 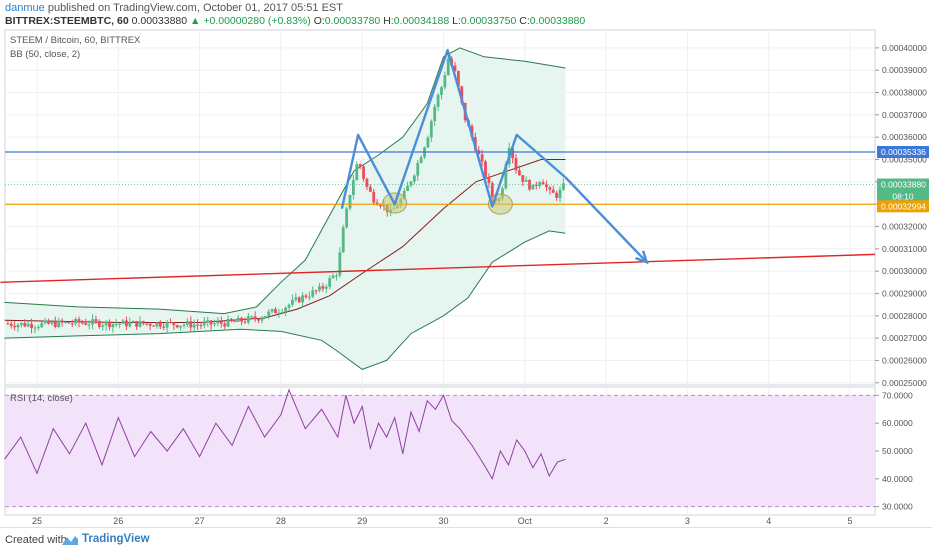 What do you see at coordinates (45, 54) in the screenshot?
I see `bb-legend: BB (50, close, 2)` at bounding box center [45, 54].